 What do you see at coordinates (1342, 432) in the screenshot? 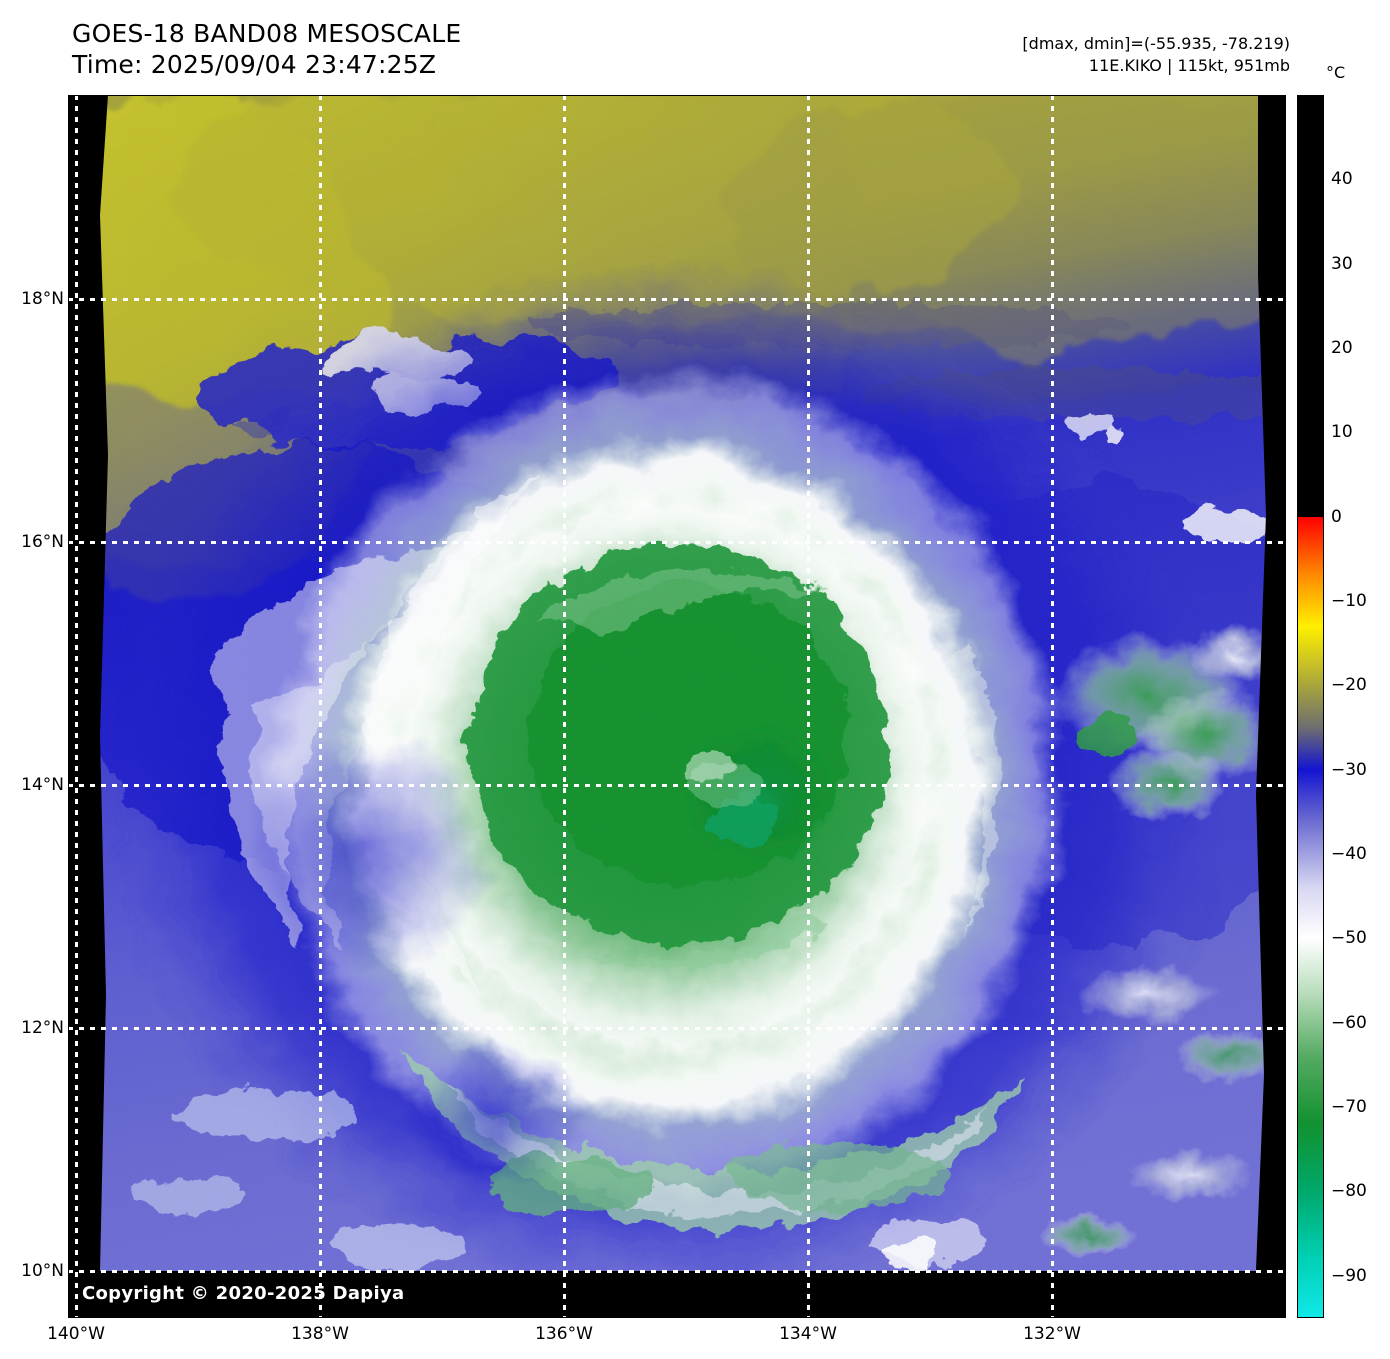
I see `colorbar-tick-10: 10` at bounding box center [1342, 432].